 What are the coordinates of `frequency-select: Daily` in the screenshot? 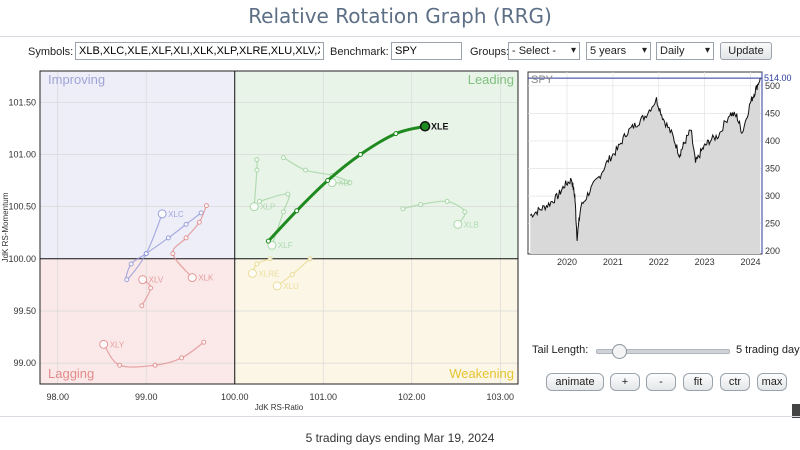 It's located at (685, 51).